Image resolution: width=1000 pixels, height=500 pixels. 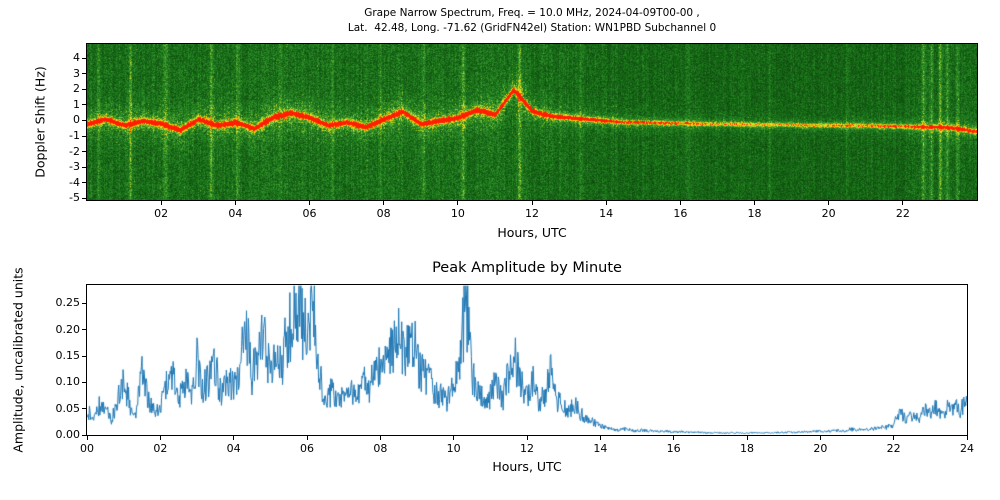 What do you see at coordinates (74, 136) in the screenshot?
I see `y-tick-label: -1` at bounding box center [74, 136].